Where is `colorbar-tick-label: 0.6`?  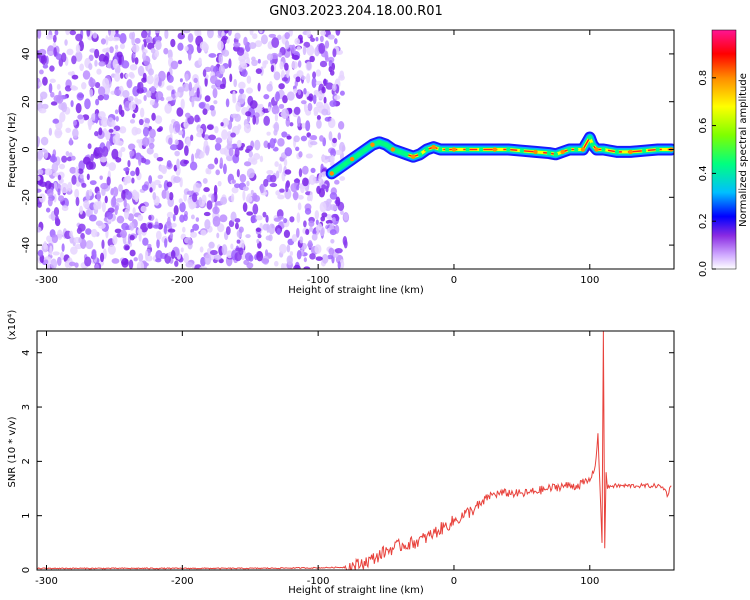 colorbar-tick-label: 0.6 is located at coordinates (703, 126).